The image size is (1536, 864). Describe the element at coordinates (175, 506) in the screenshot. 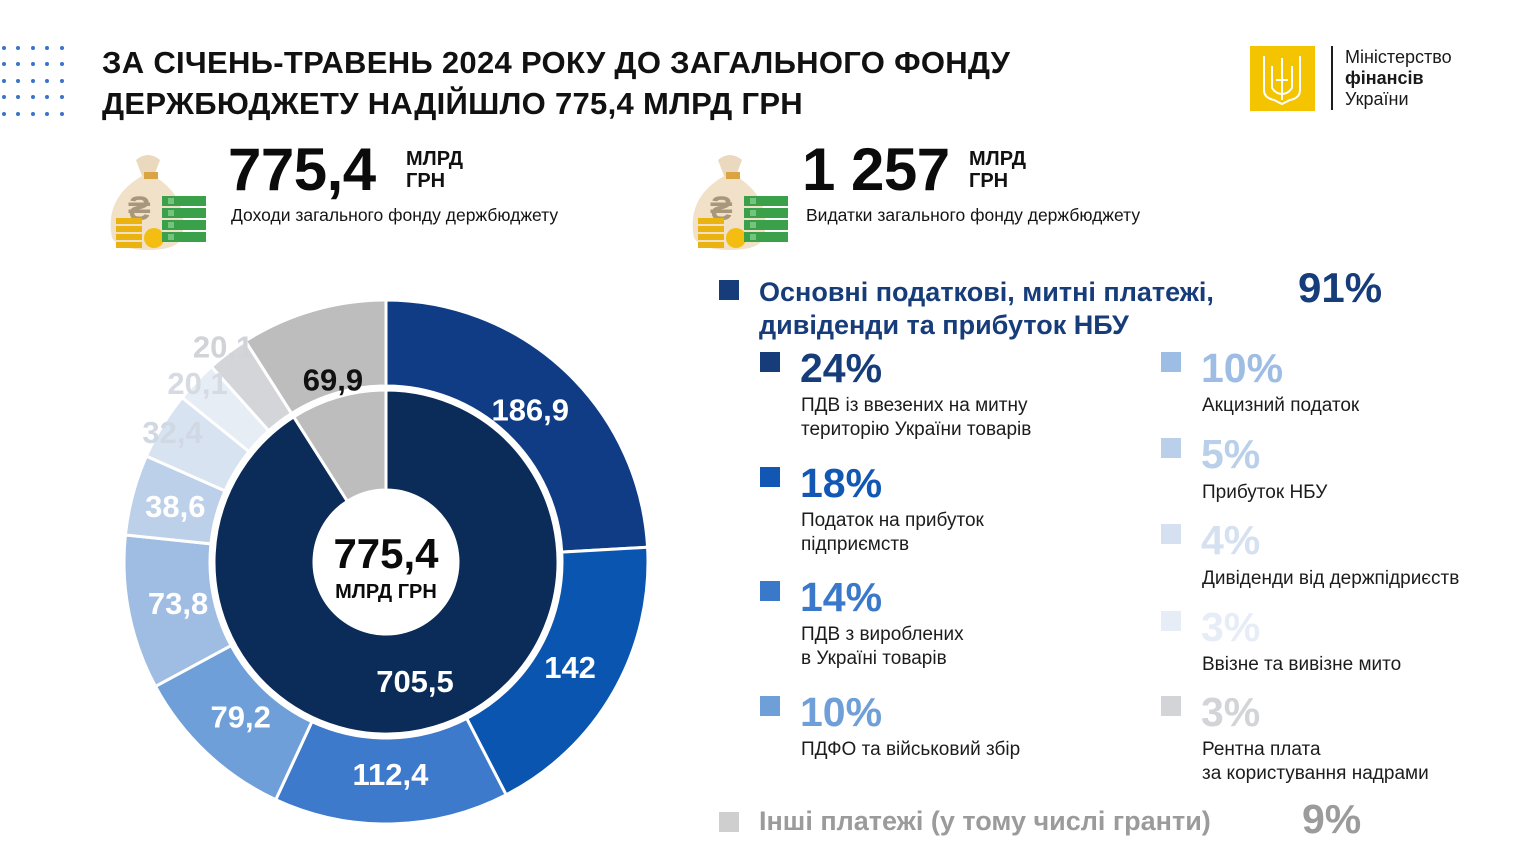

I see `outer-ring-label: 38,6` at that location.